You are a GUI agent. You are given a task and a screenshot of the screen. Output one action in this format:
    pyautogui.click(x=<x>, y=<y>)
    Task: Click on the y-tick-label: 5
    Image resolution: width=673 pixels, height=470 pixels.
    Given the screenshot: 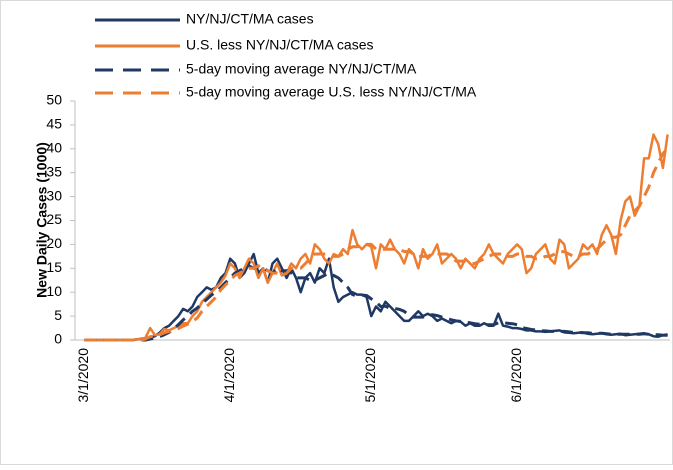 What is the action you would take?
    pyautogui.click(x=58, y=315)
    